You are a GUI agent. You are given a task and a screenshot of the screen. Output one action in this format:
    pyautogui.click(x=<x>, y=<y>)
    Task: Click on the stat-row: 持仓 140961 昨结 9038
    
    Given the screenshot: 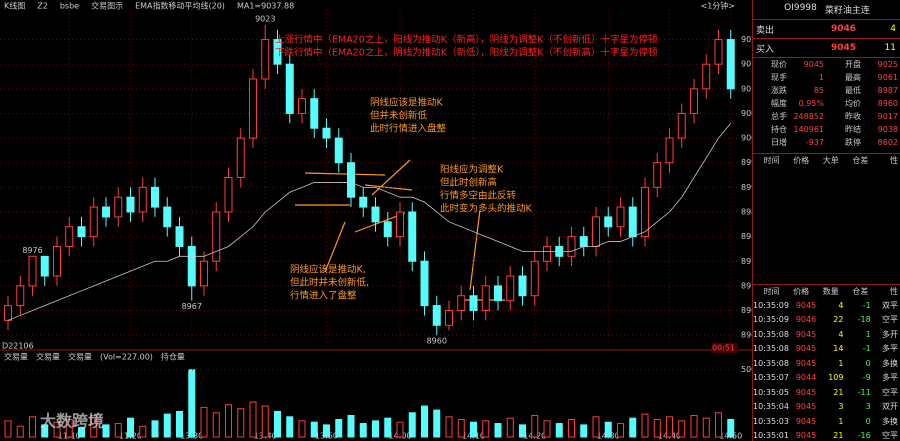 What is the action you would take?
    pyautogui.click(x=826, y=129)
    